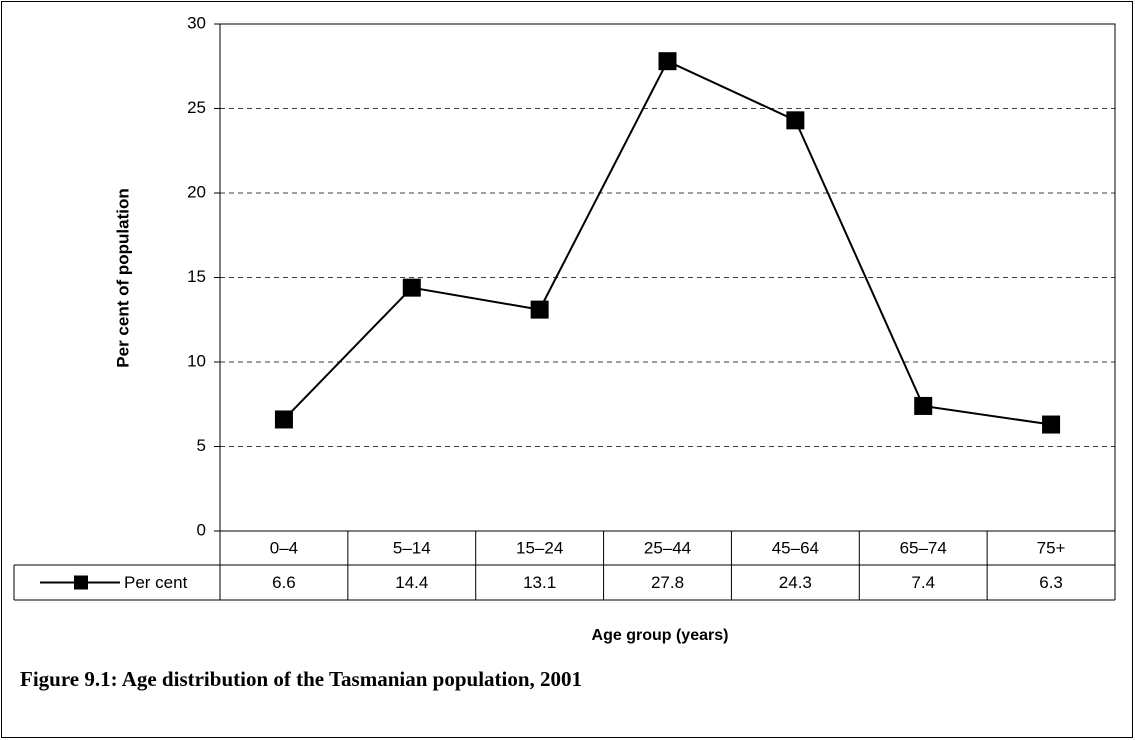  What do you see at coordinates (923, 582) in the screenshot?
I see `table-value: 7.4` at bounding box center [923, 582].